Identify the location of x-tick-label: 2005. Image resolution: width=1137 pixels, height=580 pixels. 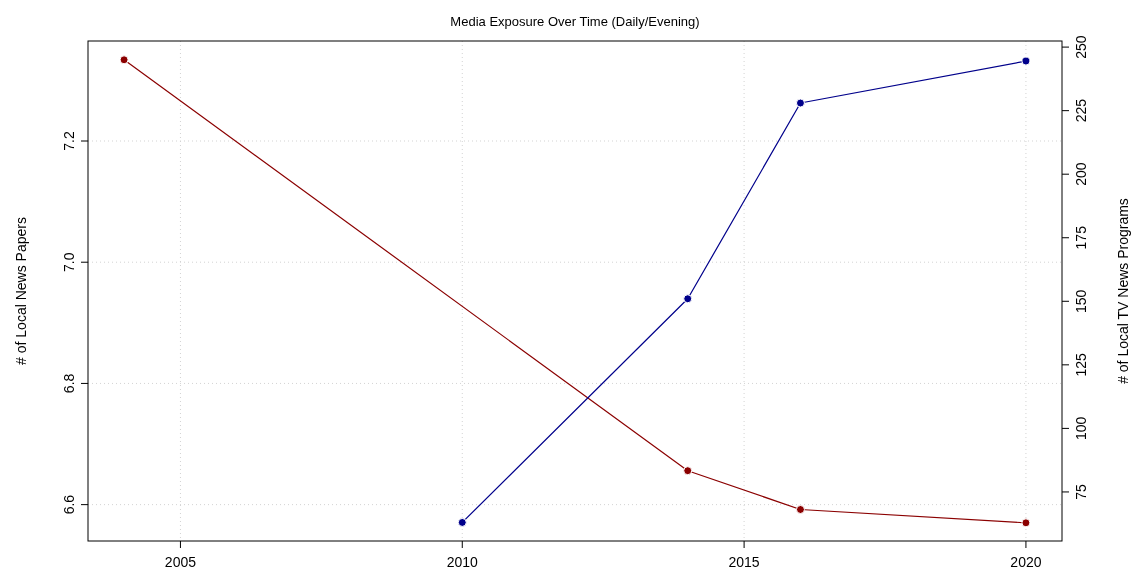
(180, 562).